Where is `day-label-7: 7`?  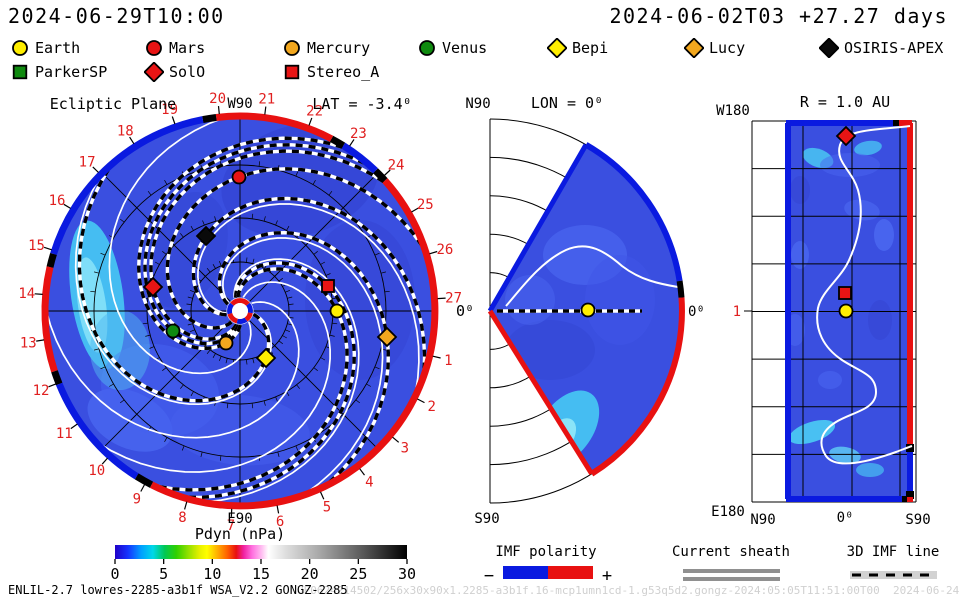
day-label-7: 7 is located at coordinates (231, 526).